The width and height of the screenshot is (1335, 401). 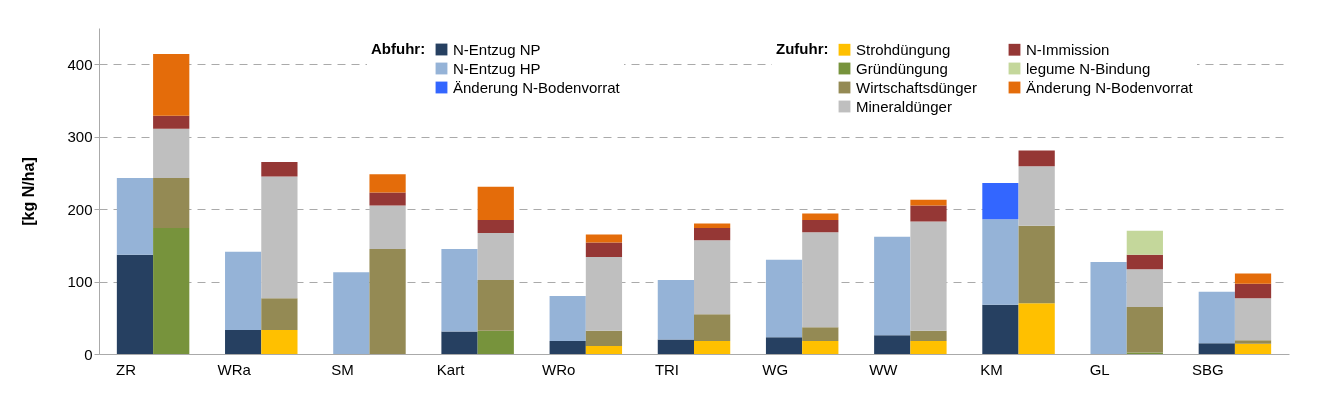 I want to click on legend-label: N-Entzug NP, so click(x=497, y=49).